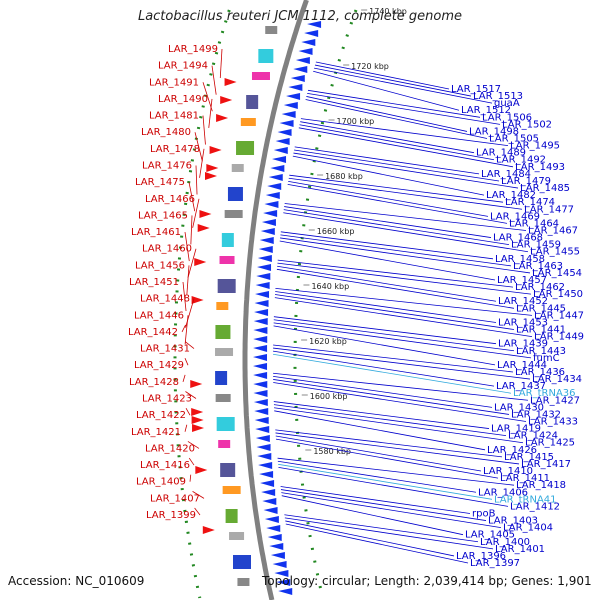 The height and width of the screenshot is (600, 600). I want to click on right-gene-label: LAR_1464, so click(534, 223).